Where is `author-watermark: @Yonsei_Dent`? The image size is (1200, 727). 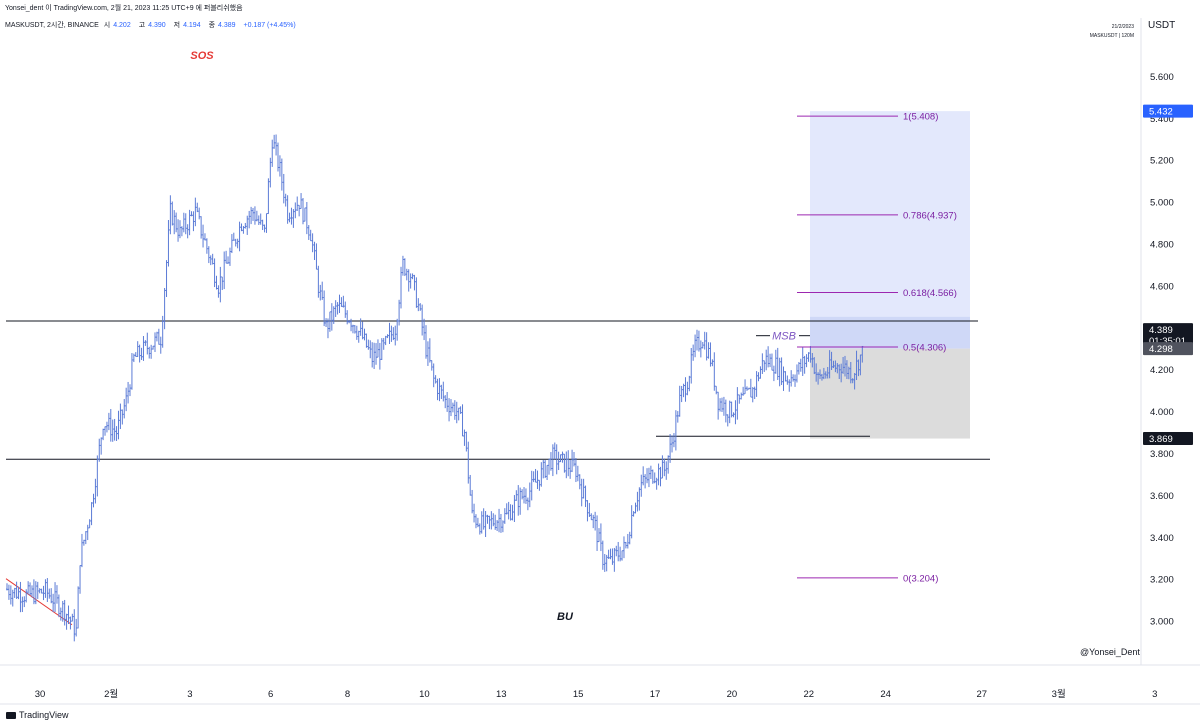 author-watermark: @Yonsei_Dent is located at coordinates (1110, 652).